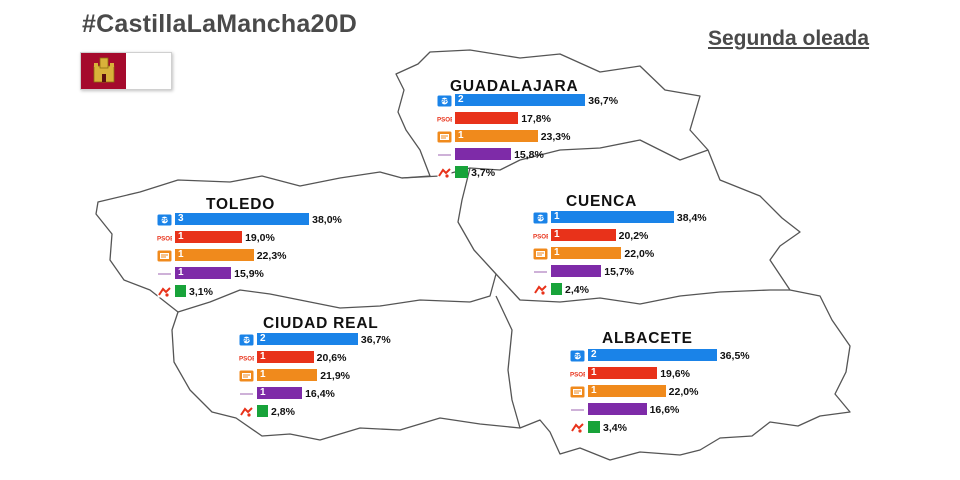 This screenshot has width=960, height=480. What do you see at coordinates (271, 256) in the screenshot?
I see `value-label-toledo-cs: 22,3%` at bounding box center [271, 256].